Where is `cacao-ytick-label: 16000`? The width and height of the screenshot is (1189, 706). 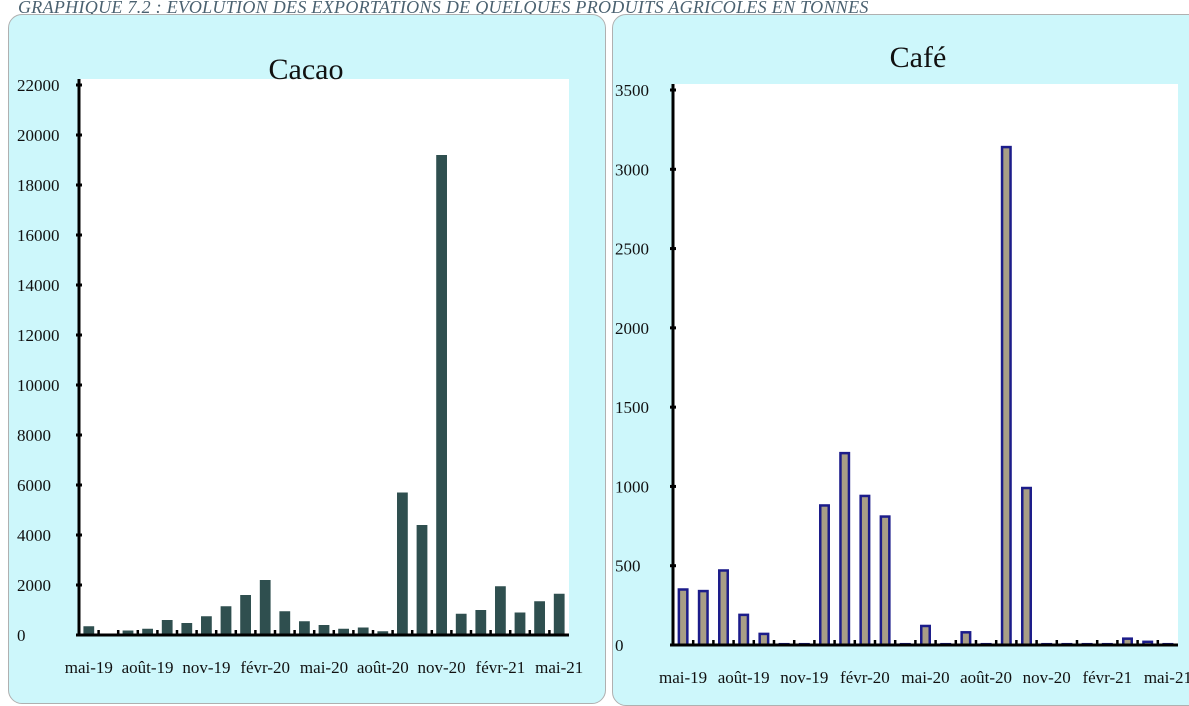 cacao-ytick-label: 16000 is located at coordinates (38, 235).